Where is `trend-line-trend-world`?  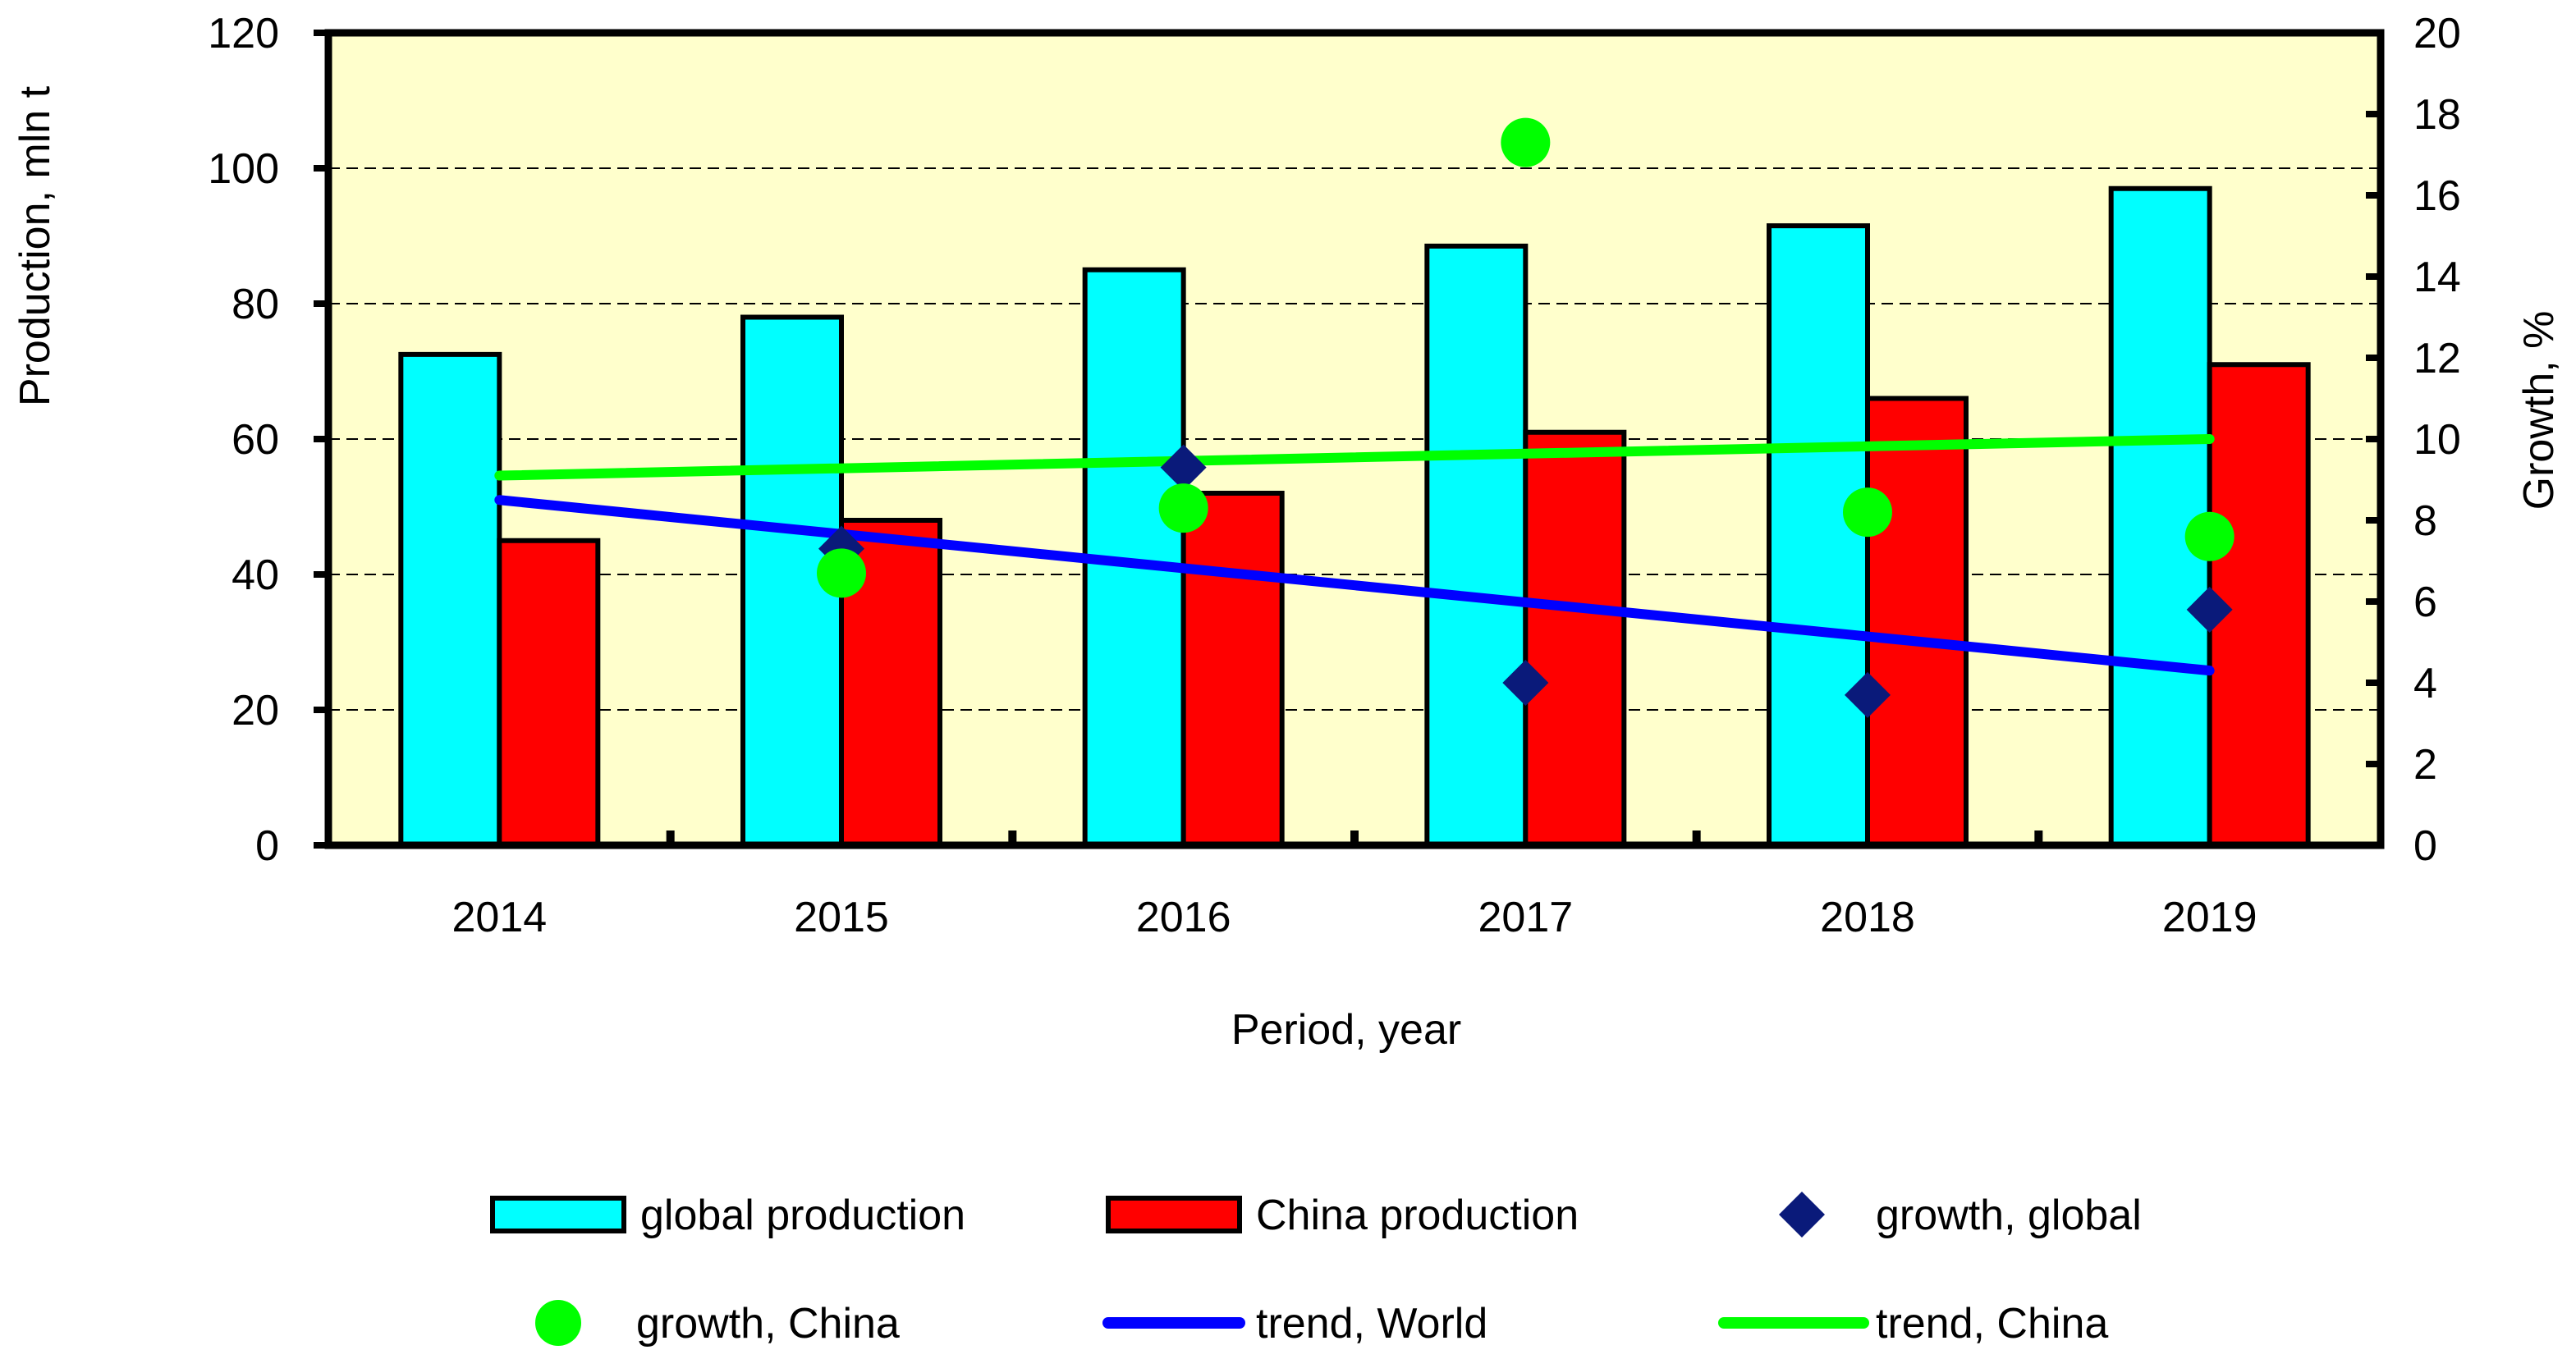 trend-line-trend-world is located at coordinates (1355, 585).